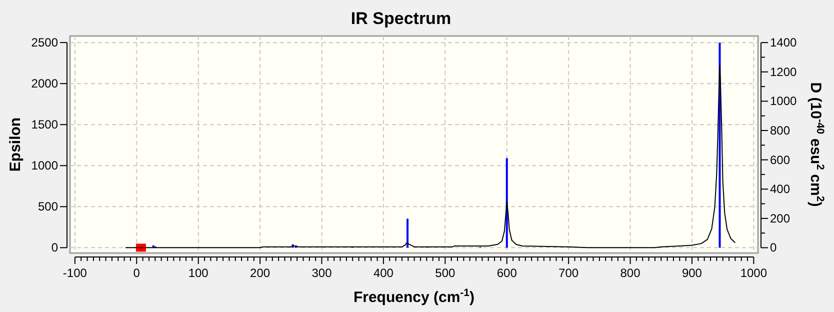 Image resolution: width=834 pixels, height=312 pixels. Describe the element at coordinates (54, 247) in the screenshot. I see `y-tick-label: 0` at that location.